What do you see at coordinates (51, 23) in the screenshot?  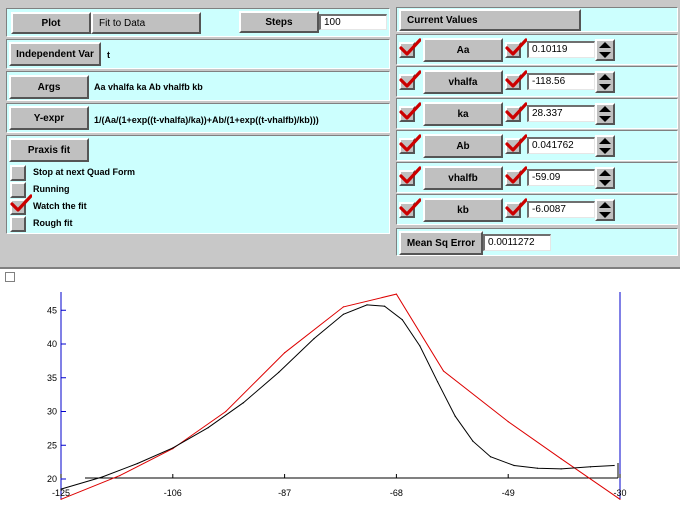 I see `plot-button: Plot` at bounding box center [51, 23].